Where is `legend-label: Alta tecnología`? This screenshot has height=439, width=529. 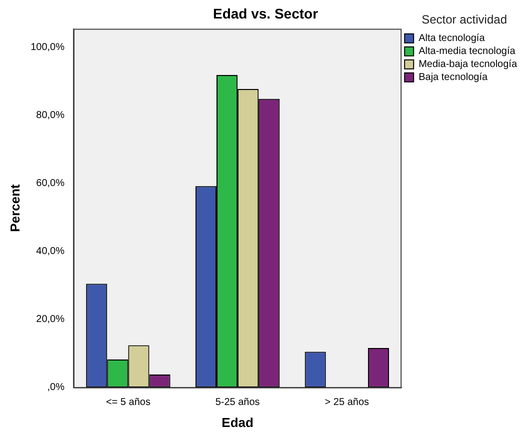 legend-label: Alta tecnología is located at coordinates (452, 38).